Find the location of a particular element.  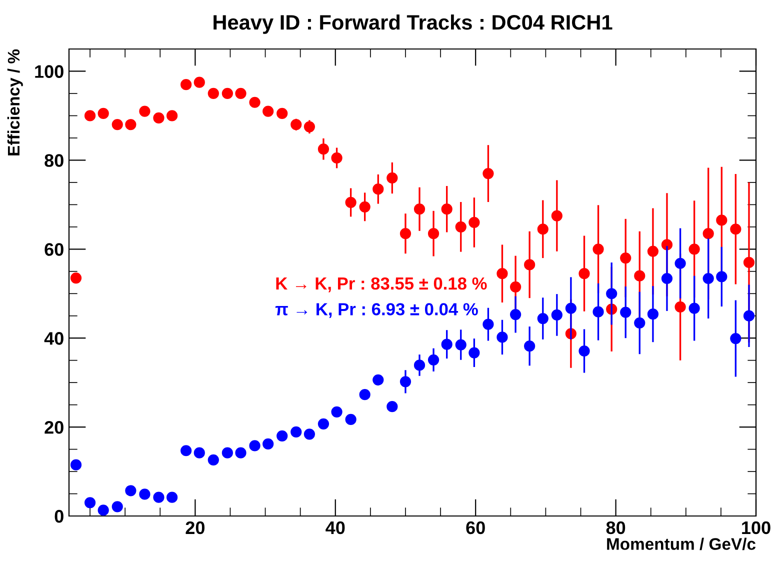

y-axis-title: Efficiency / % is located at coordinates (15, 102).